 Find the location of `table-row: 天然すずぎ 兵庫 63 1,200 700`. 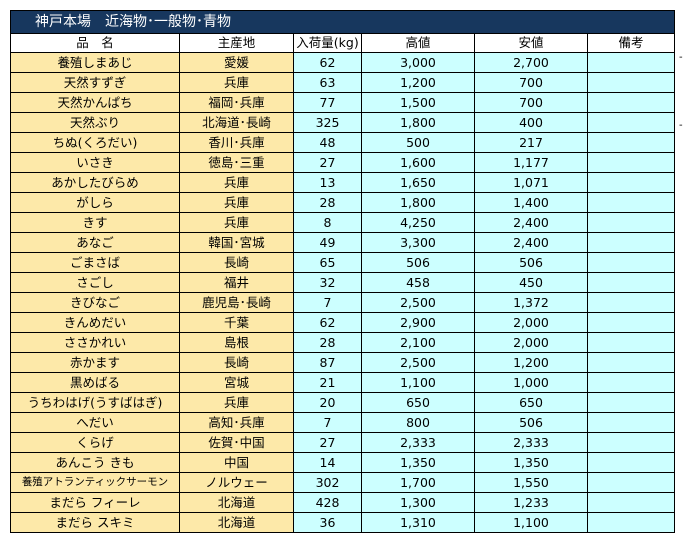

table-row: 天然すずぎ 兵庫 63 1,200 700 is located at coordinates (343, 82).